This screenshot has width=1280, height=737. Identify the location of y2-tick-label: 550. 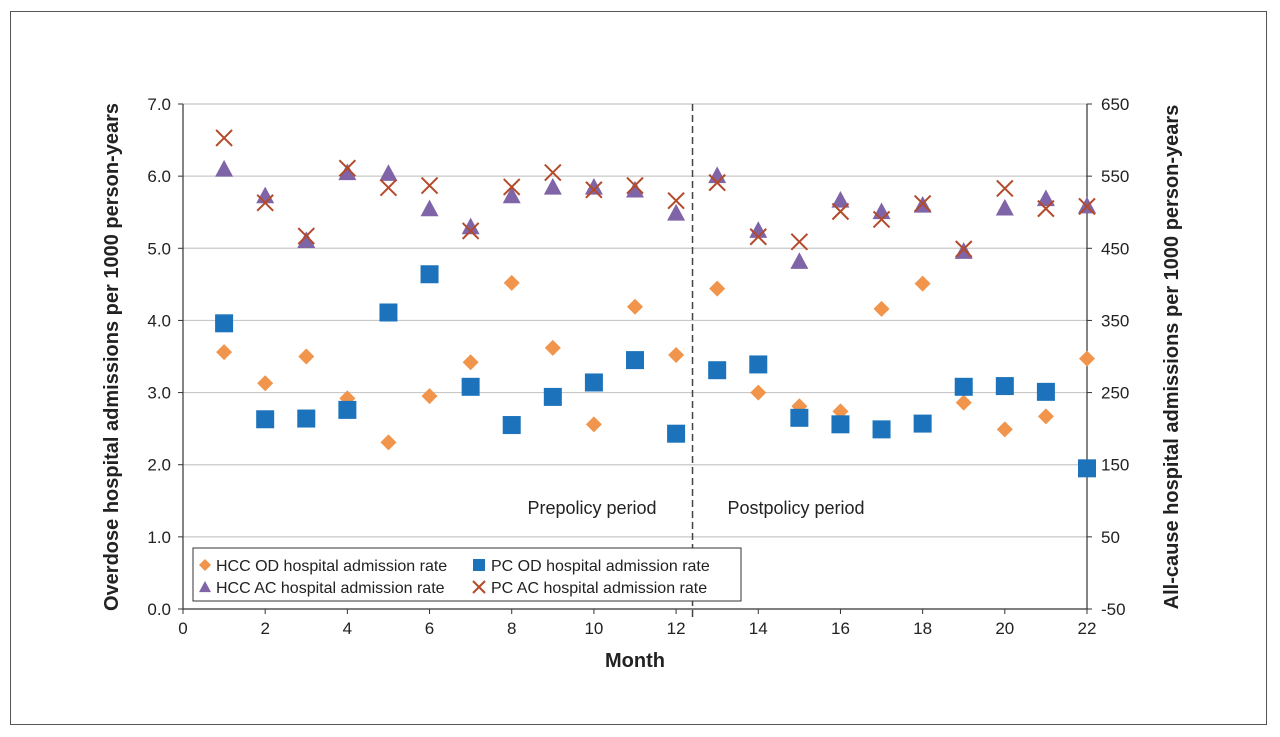
(1115, 176).